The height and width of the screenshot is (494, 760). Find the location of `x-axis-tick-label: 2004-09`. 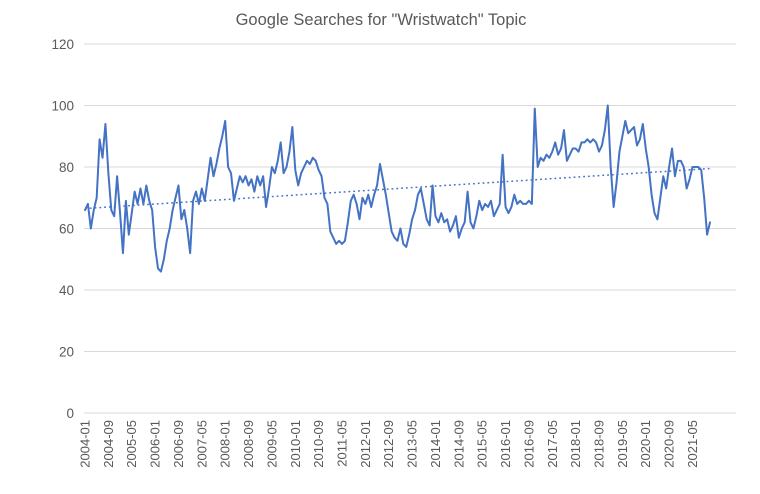

x-axis-tick-label: 2004-09 is located at coordinates (108, 444).